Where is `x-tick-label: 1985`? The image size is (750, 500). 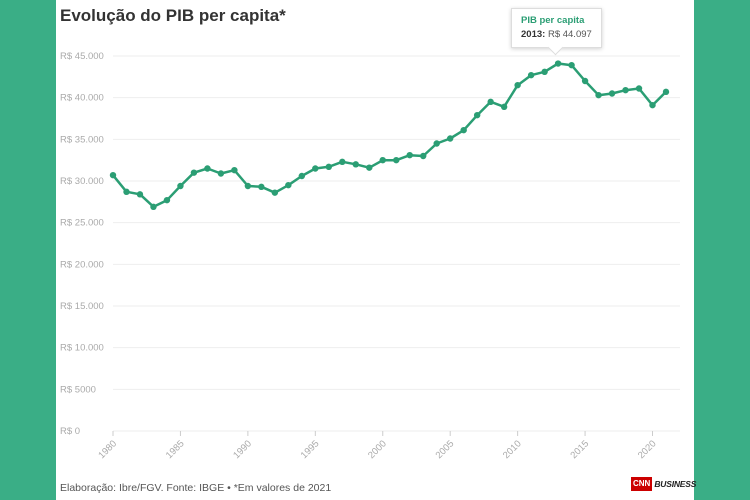 x-tick-label: 1985 is located at coordinates (175, 449).